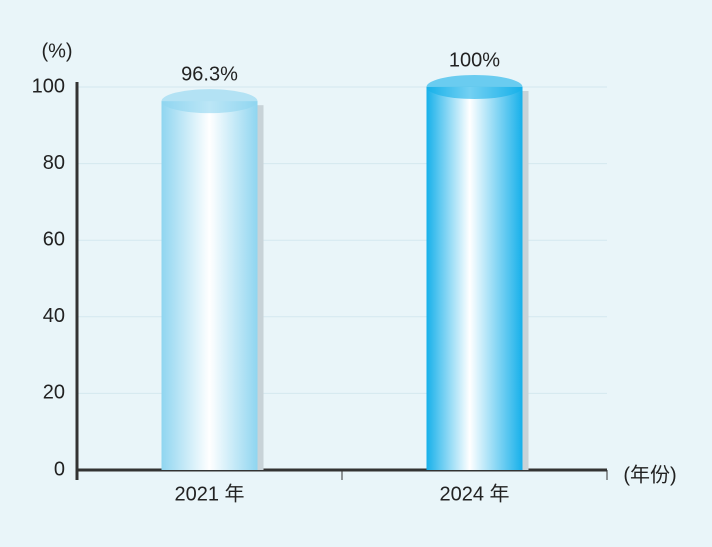 The height and width of the screenshot is (547, 712). I want to click on y-tick-label: 0, so click(59, 469).